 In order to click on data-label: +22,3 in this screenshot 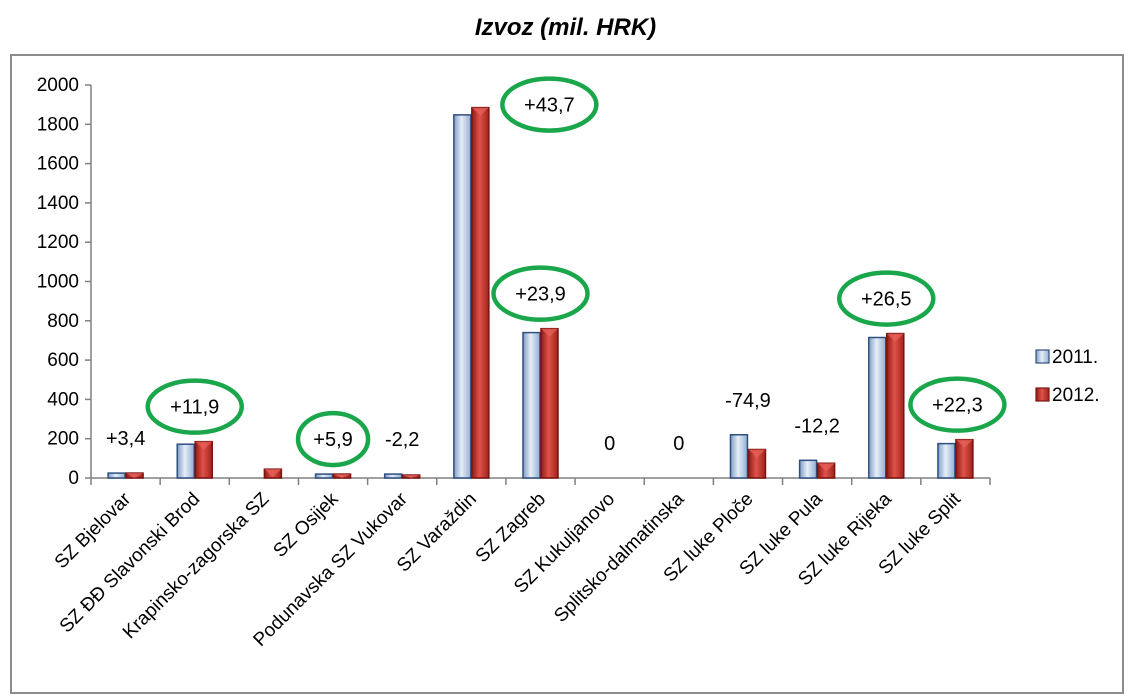, I will do `click(957, 406)`.